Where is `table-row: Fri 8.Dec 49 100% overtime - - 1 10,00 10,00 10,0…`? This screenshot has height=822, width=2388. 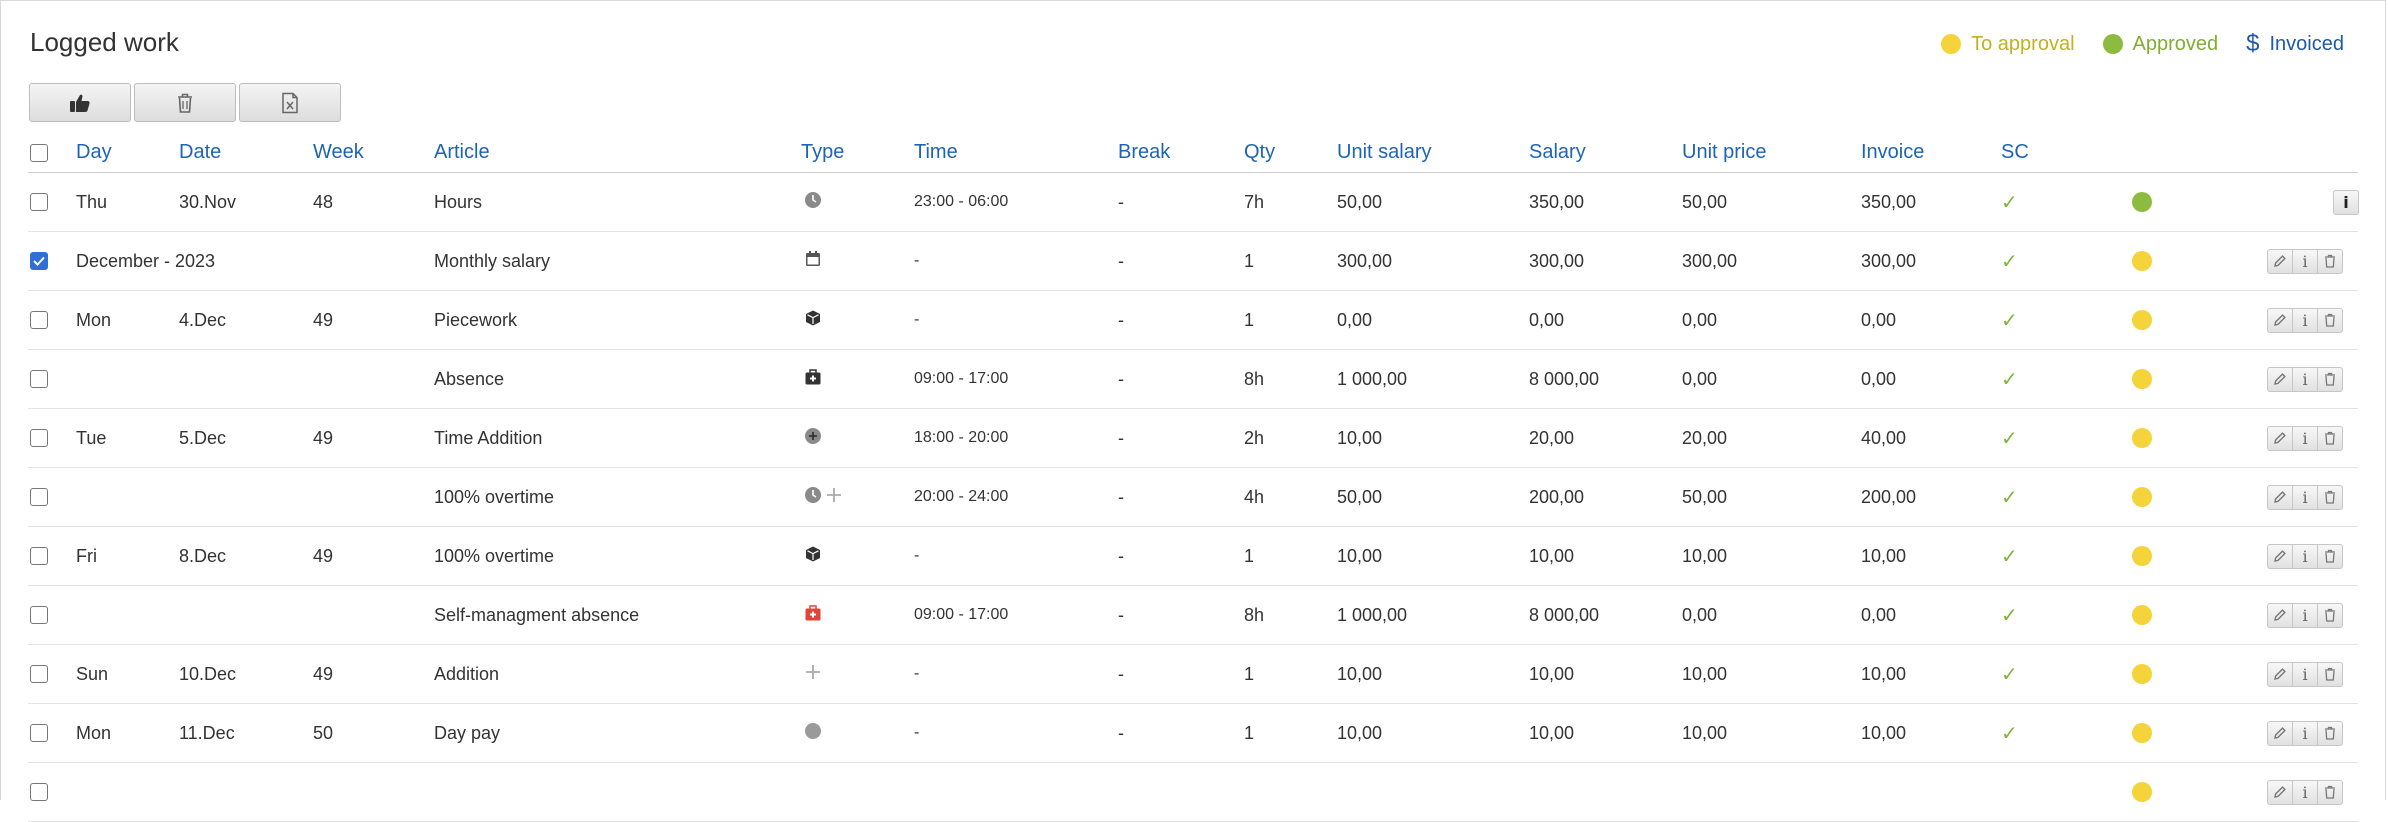 table-row: Fri 8.Dec 49 100% overtime - - 1 10,00 10,00 10,0… is located at coordinates (1193, 556).